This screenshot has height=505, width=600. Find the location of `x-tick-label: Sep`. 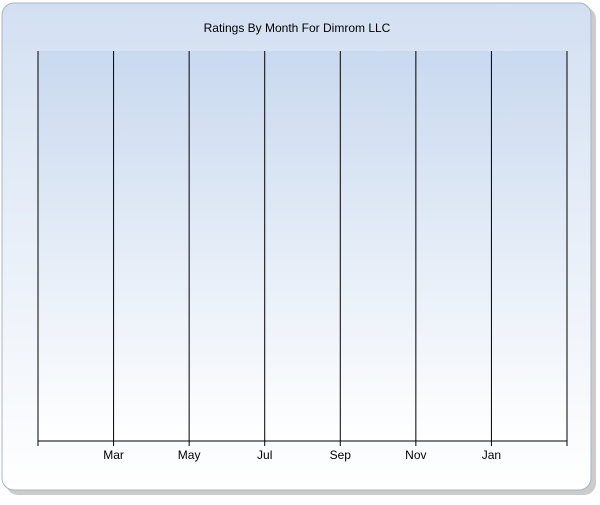

x-tick-label: Sep is located at coordinates (341, 455).